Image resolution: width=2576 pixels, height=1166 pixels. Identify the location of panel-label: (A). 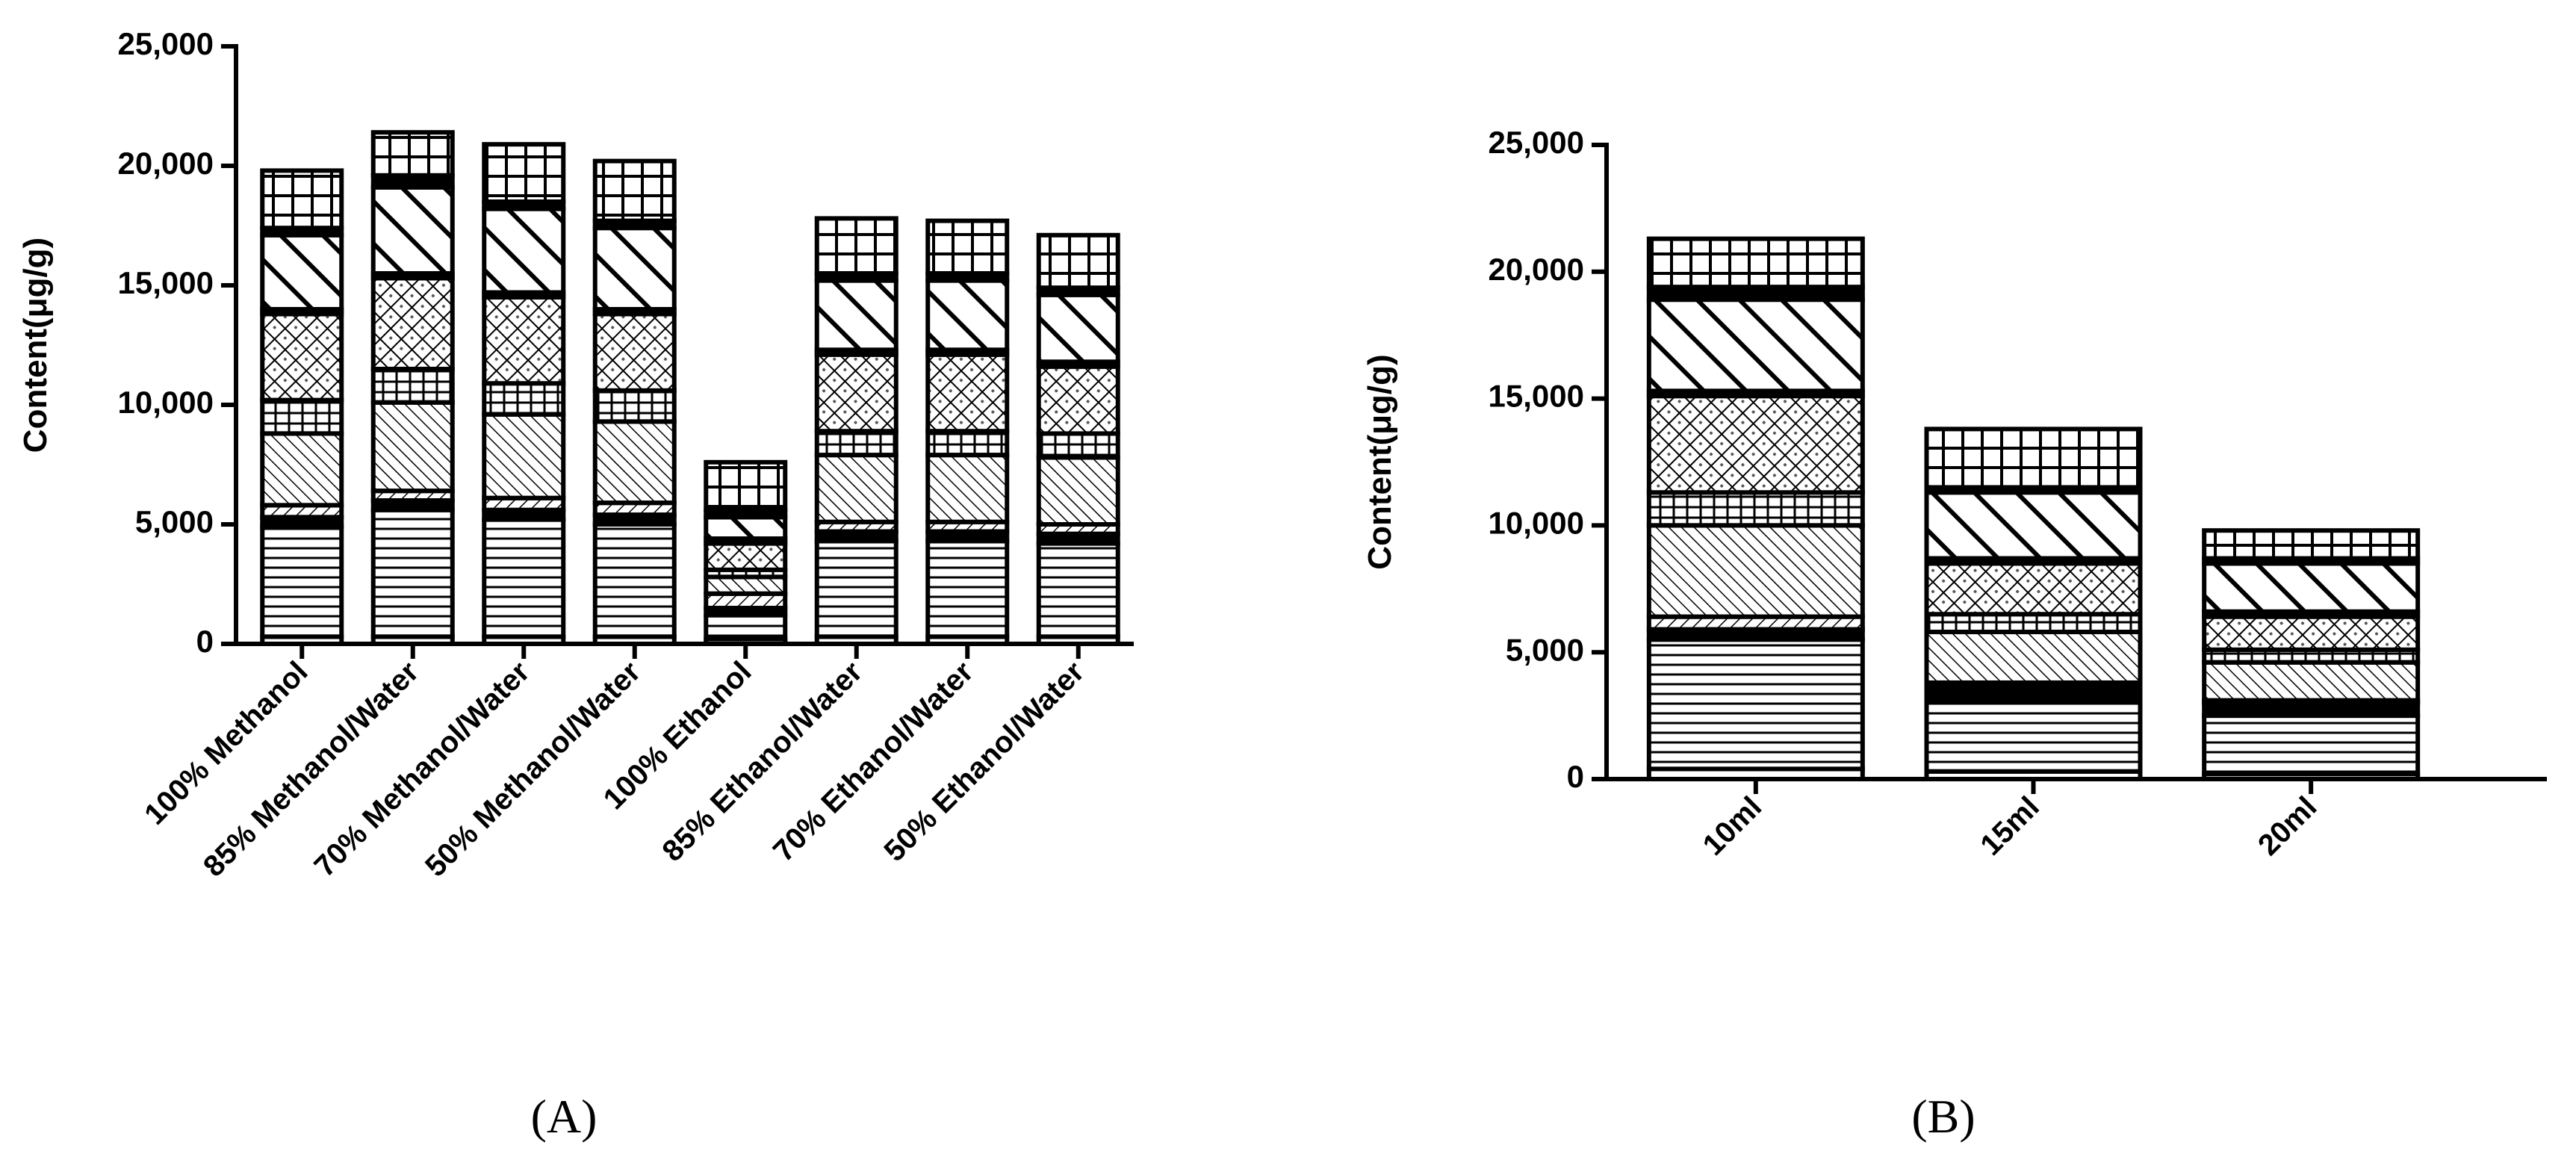
(564, 1116).